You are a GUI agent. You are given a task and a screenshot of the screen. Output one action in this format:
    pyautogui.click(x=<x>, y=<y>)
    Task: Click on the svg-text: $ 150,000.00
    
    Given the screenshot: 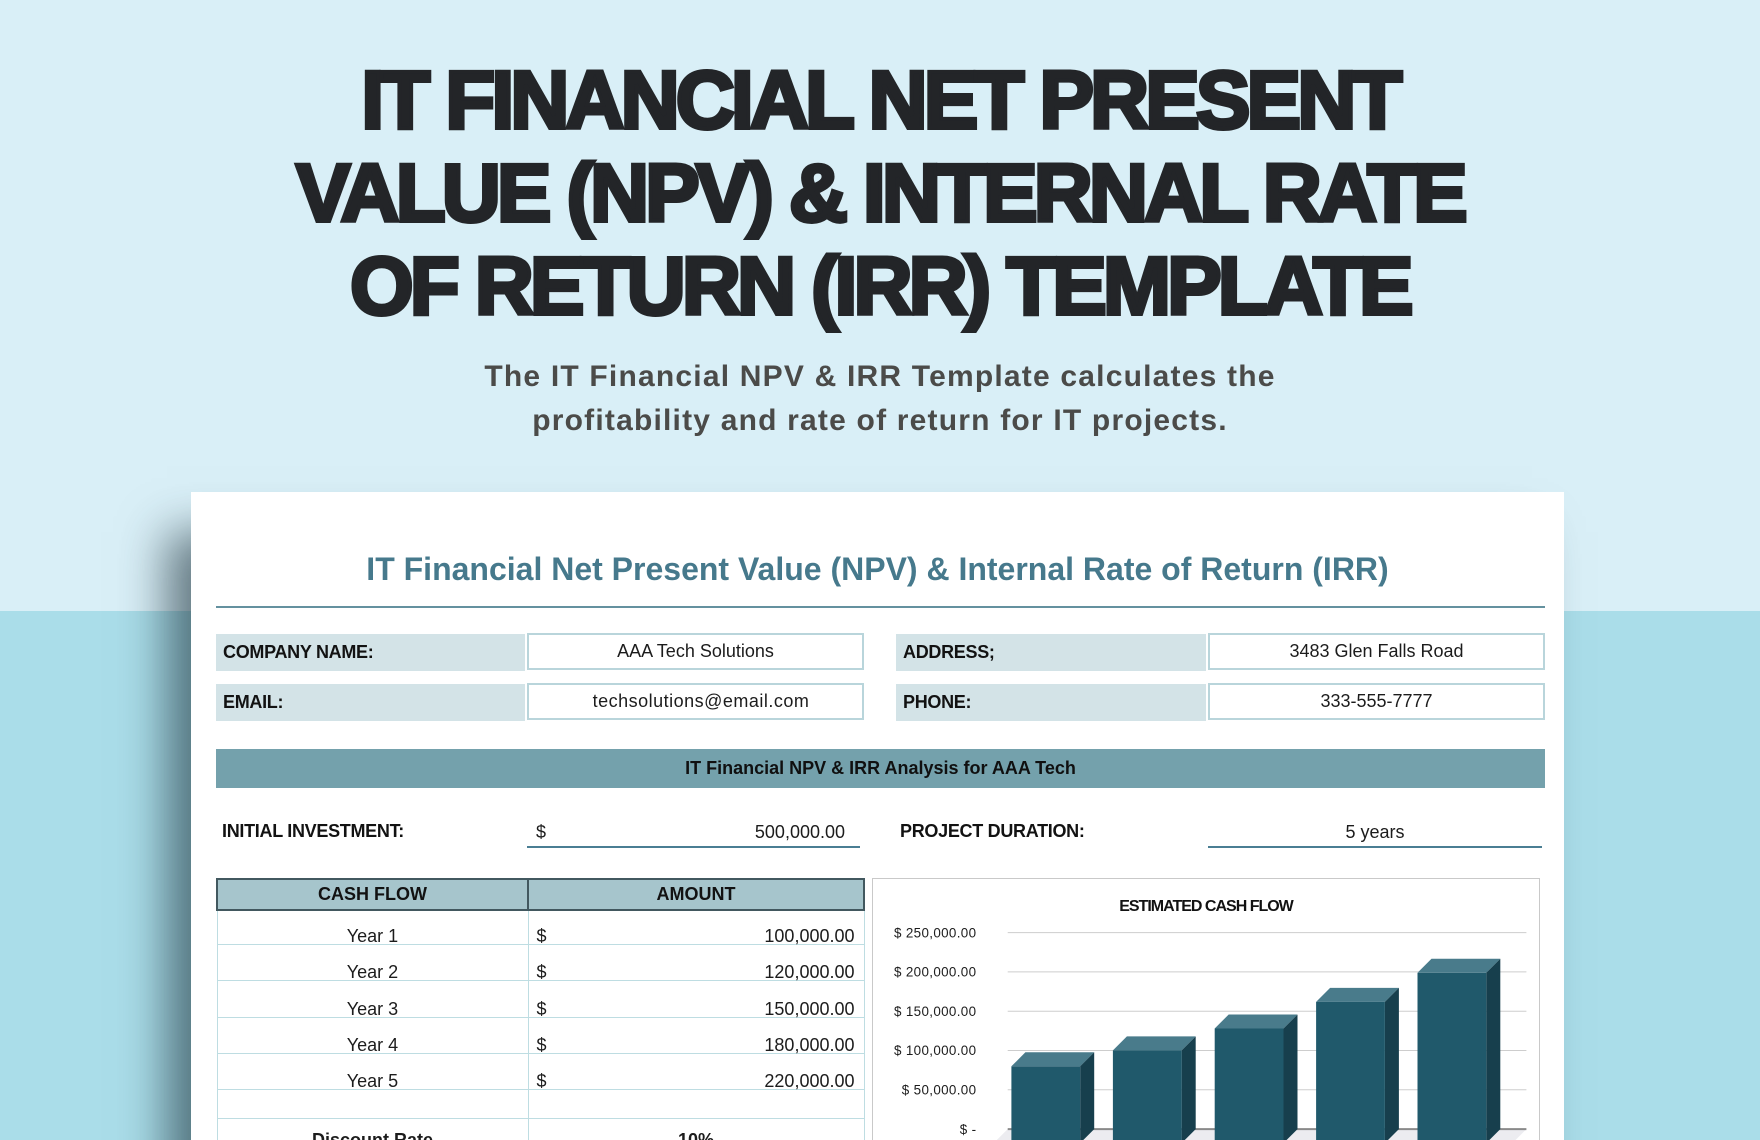 What is the action you would take?
    pyautogui.click(x=935, y=1011)
    